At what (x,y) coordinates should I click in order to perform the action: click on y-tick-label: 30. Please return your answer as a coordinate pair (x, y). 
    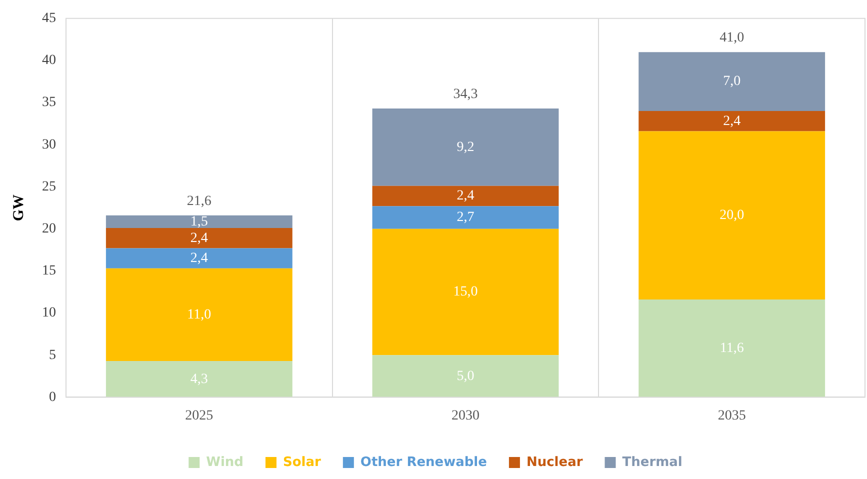
    Looking at the image, I should click on (49, 144).